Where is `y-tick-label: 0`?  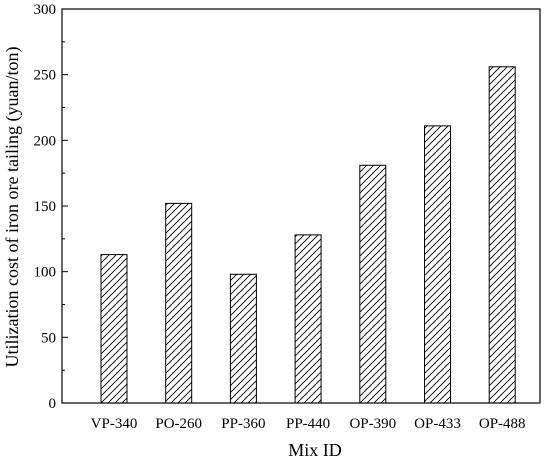
y-tick-label: 0 is located at coordinates (53, 404).